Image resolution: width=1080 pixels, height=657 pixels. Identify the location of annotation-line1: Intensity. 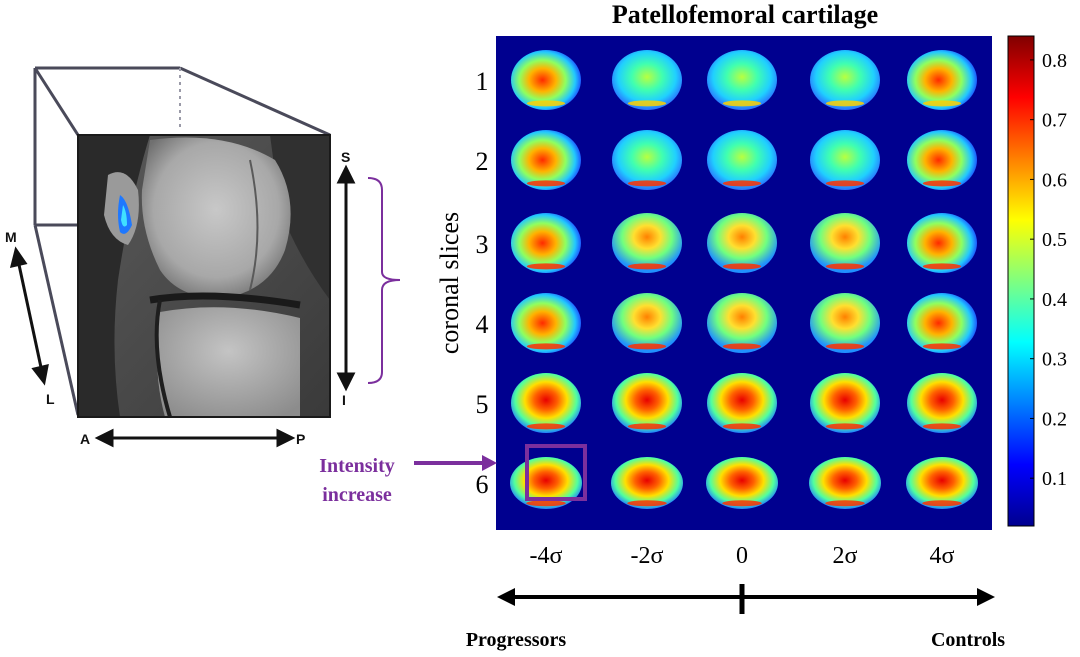
(357, 466).